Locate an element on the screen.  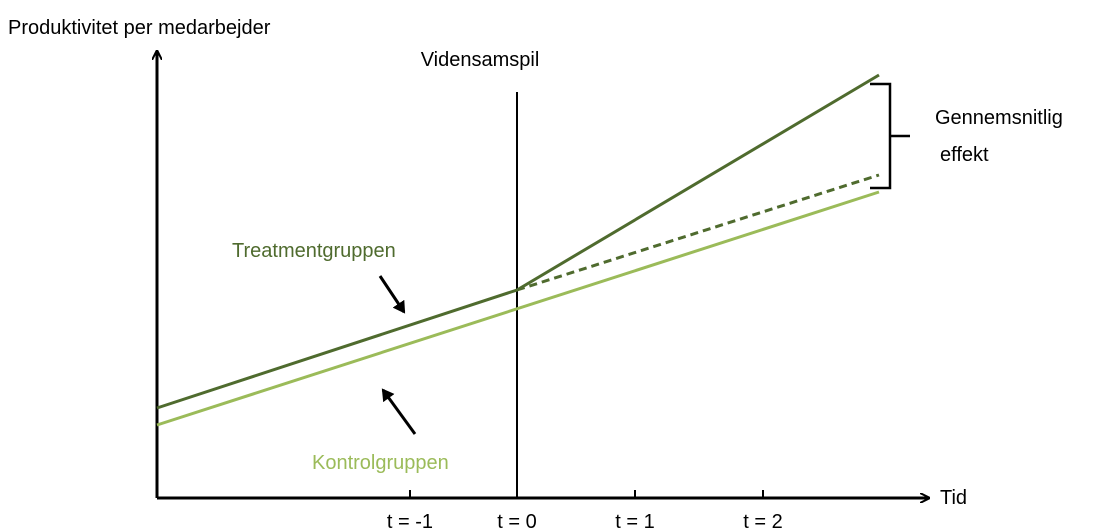
tick-label: t = -1 is located at coordinates (410, 521).